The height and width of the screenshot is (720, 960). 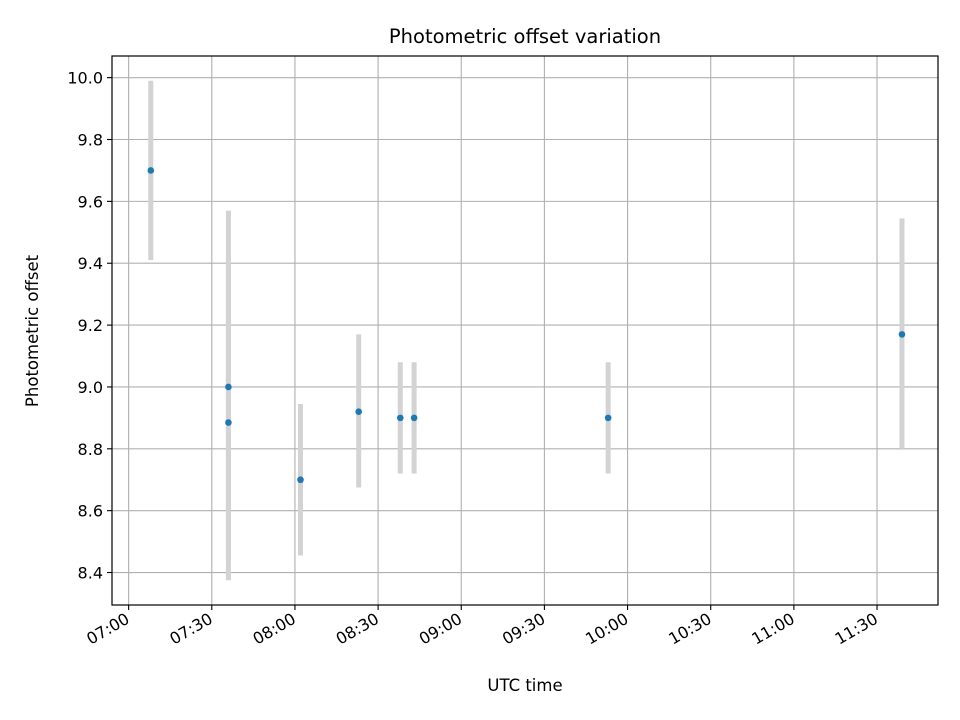 What do you see at coordinates (90, 511) in the screenshot?
I see `y-tick-label: 8.6` at bounding box center [90, 511].